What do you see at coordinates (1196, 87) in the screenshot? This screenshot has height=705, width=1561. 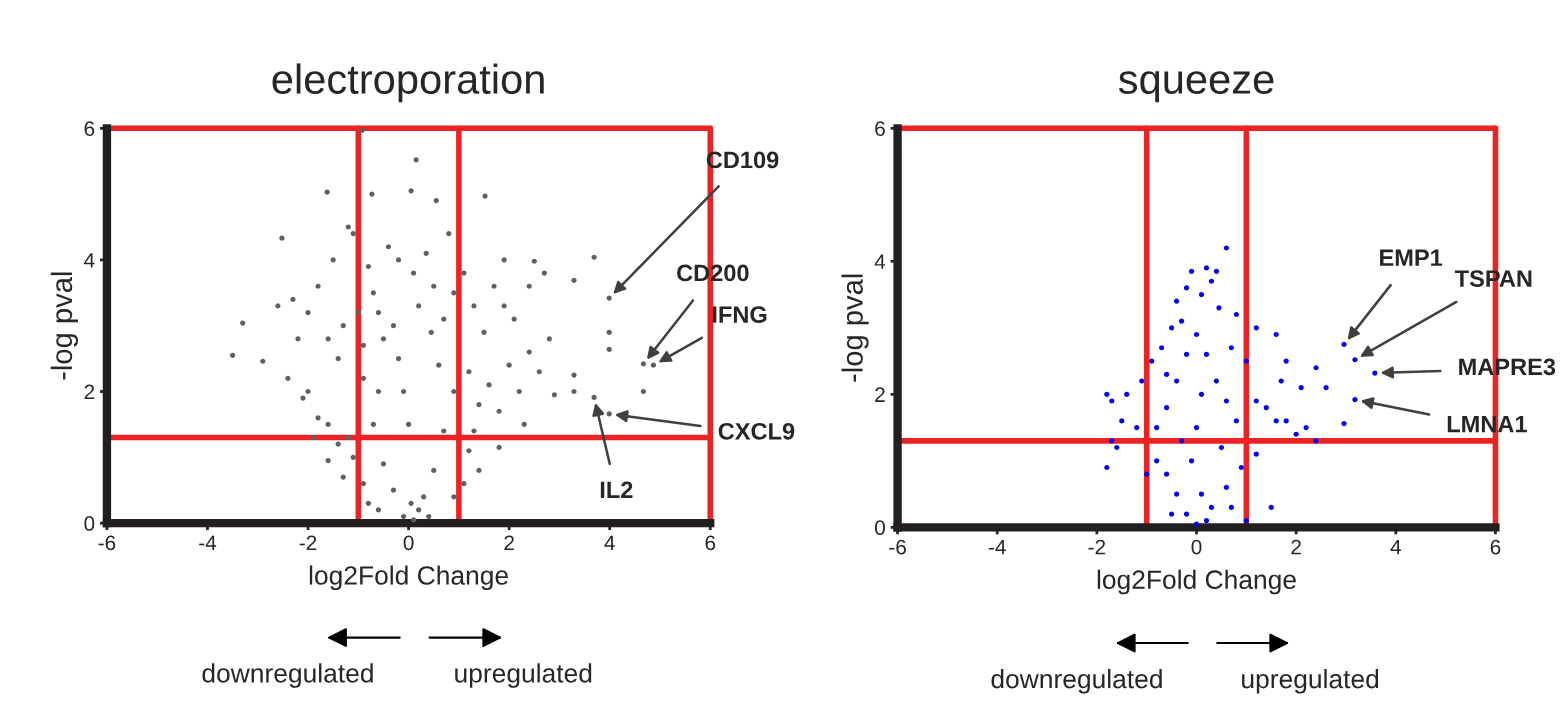 I see `chart-title: squeeze` at bounding box center [1196, 87].